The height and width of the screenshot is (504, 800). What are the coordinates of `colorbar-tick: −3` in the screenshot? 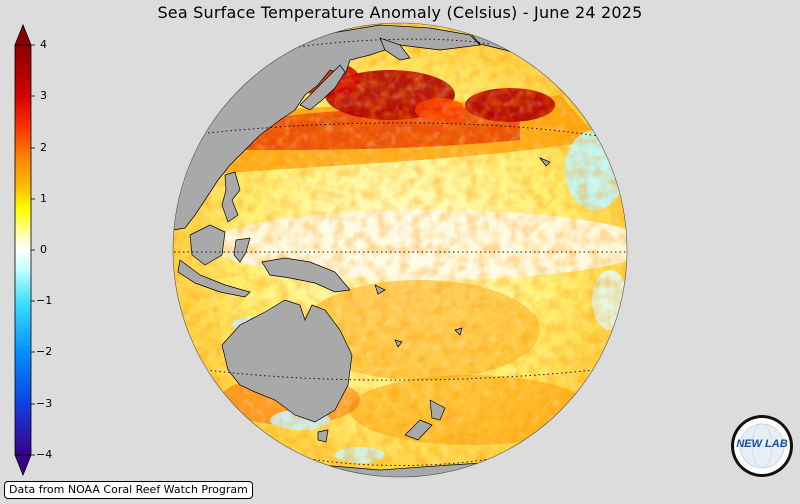 It's located at (44, 403).